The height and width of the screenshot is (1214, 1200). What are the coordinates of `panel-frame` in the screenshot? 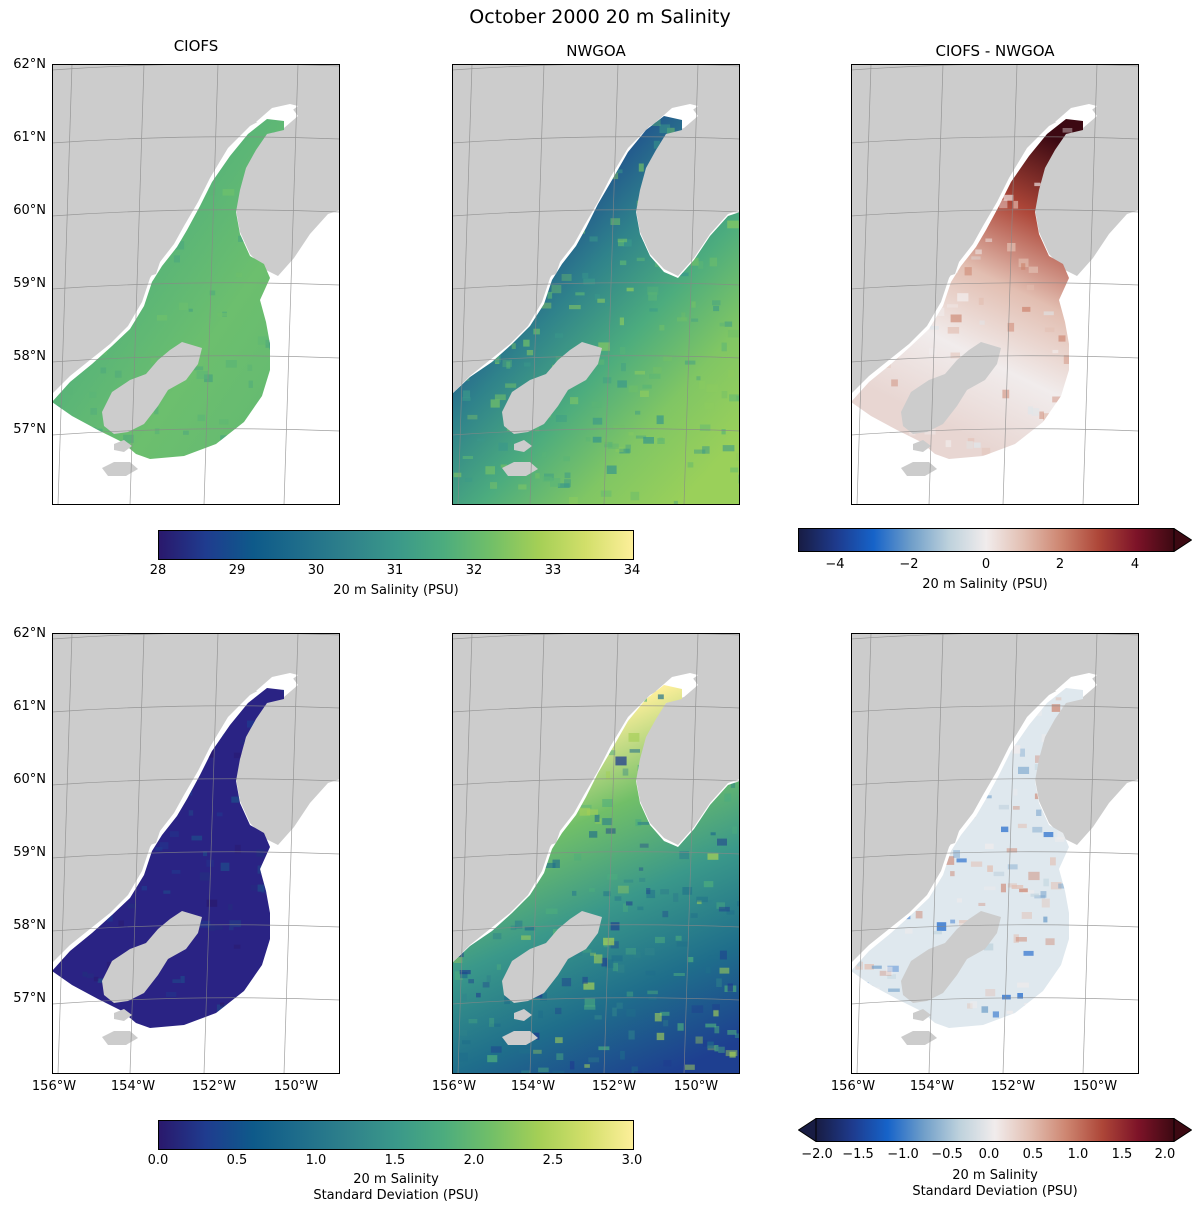 It's located at (196, 284).